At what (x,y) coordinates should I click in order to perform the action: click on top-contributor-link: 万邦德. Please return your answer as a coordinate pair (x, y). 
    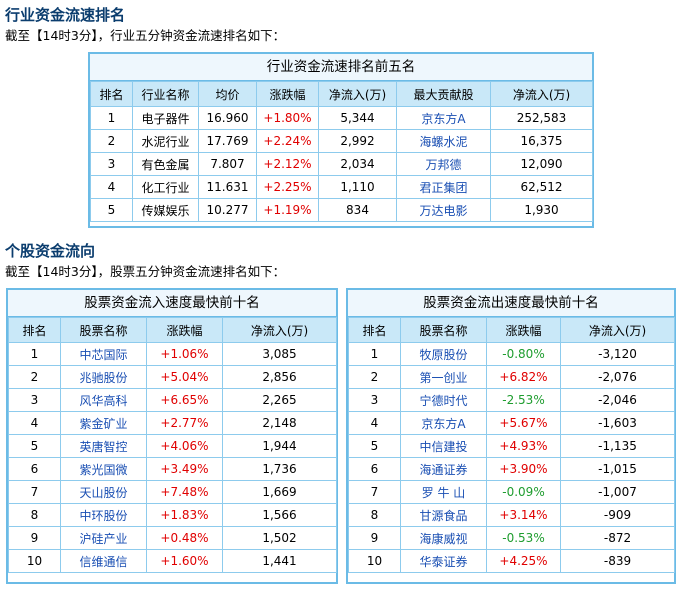
    Looking at the image, I should click on (443, 164).